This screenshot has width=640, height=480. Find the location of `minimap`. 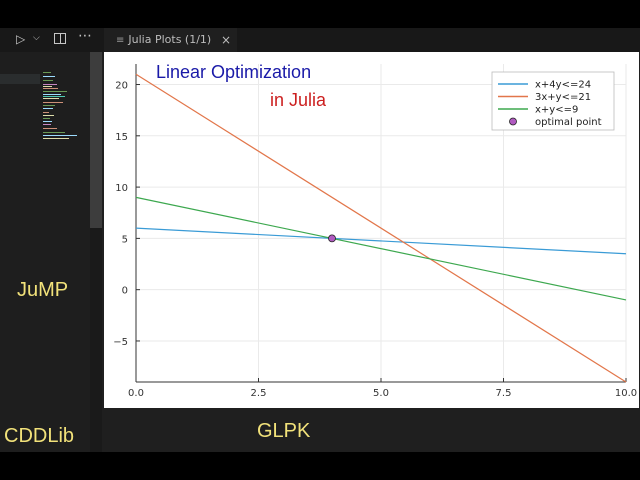

minimap is located at coordinates (61, 107).